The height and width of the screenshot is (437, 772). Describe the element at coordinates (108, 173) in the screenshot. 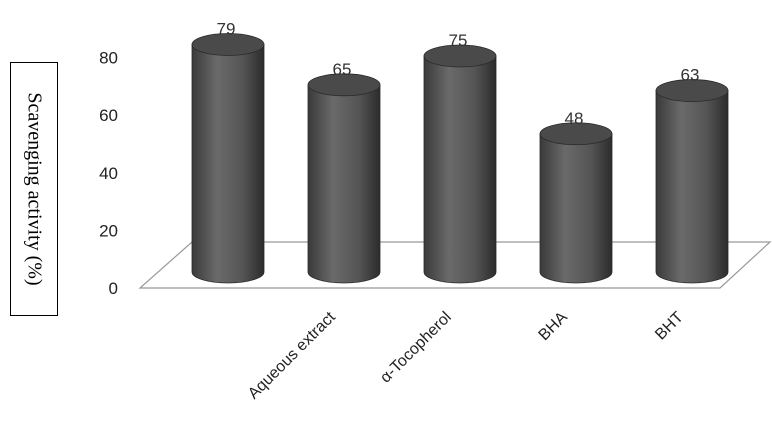

I see `y-tick-label: 40` at that location.